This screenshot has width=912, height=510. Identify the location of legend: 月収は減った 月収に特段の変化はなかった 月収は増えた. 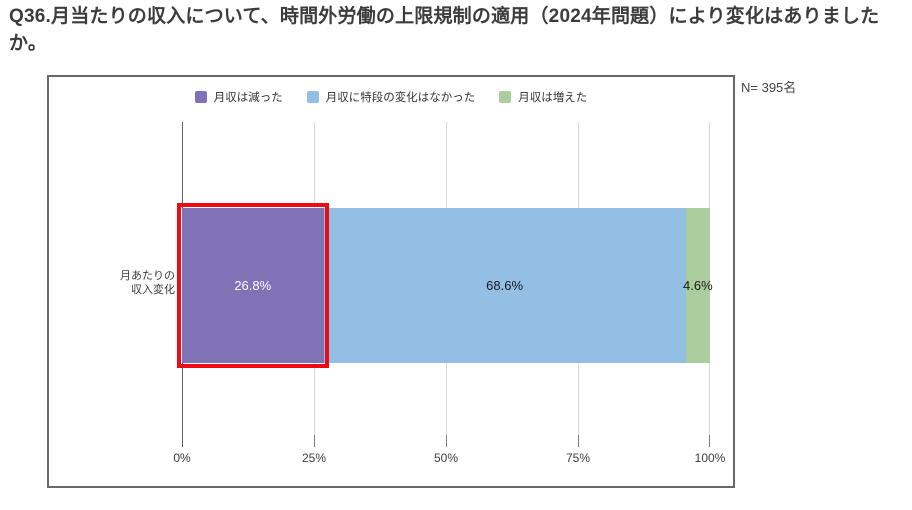
(391, 97).